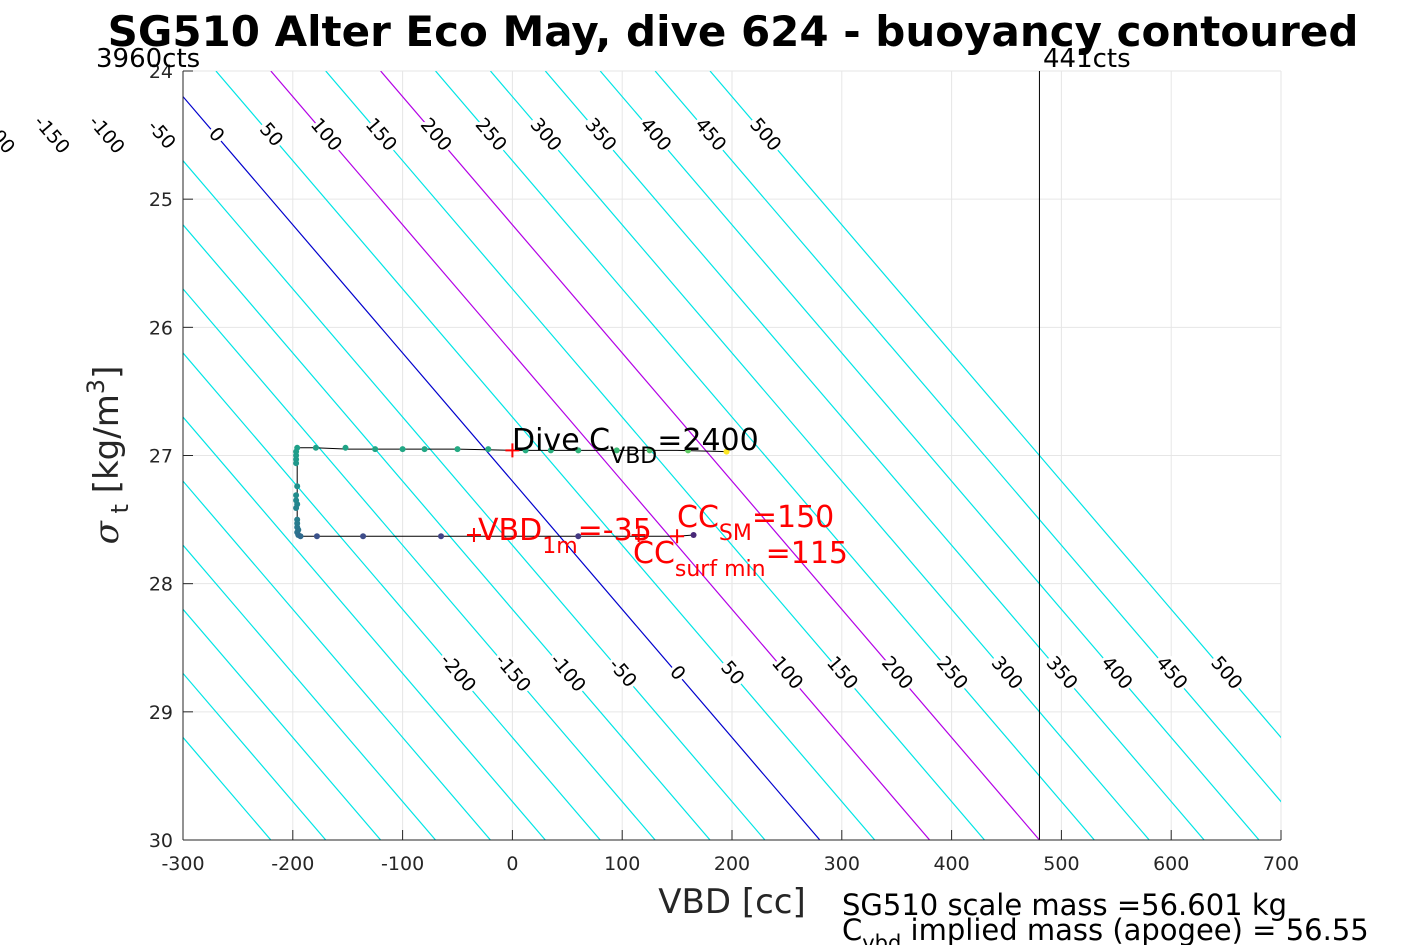 The width and height of the screenshot is (1417, 945). I want to click on contour-label-top: 300, so click(546, 135).